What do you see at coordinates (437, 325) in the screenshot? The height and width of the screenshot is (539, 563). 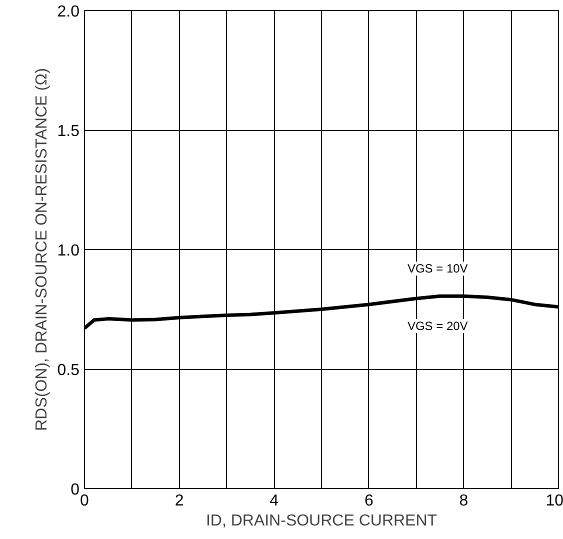 I see `annotation: VGS = 20V` at bounding box center [437, 325].